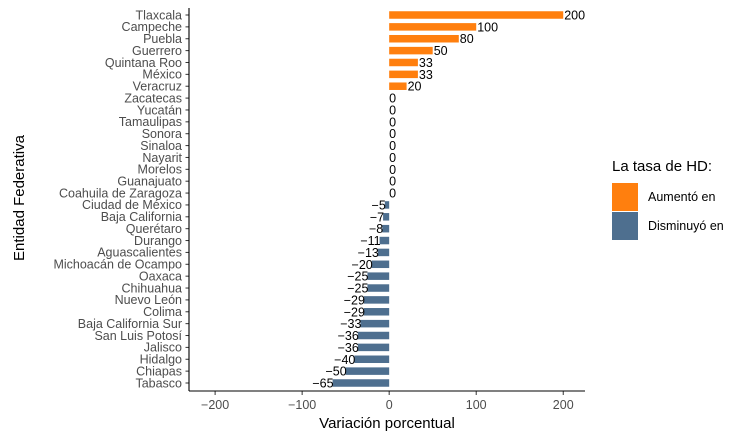 Image resolution: width=735 pixels, height=434 pixels. What do you see at coordinates (161, 146) in the screenshot?
I see `y-tick-label: Sinaloa` at bounding box center [161, 146].